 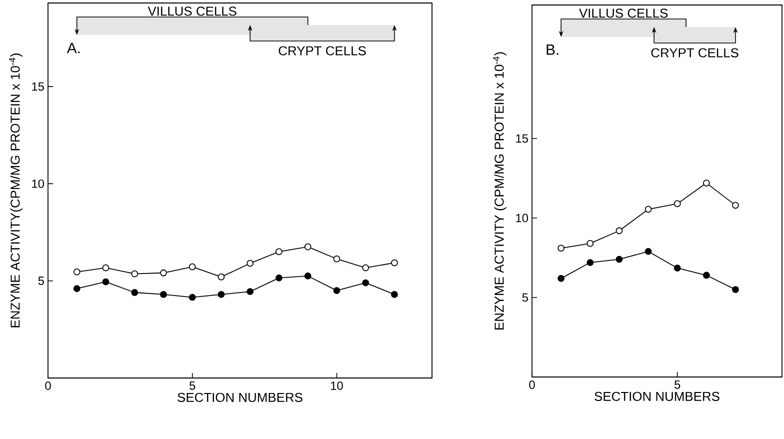 I want to click on y-axis-title: ENZYME ACTIVITY (CPM/MG PROTEIN x 10$^{-4}$), so click(x=499, y=191).